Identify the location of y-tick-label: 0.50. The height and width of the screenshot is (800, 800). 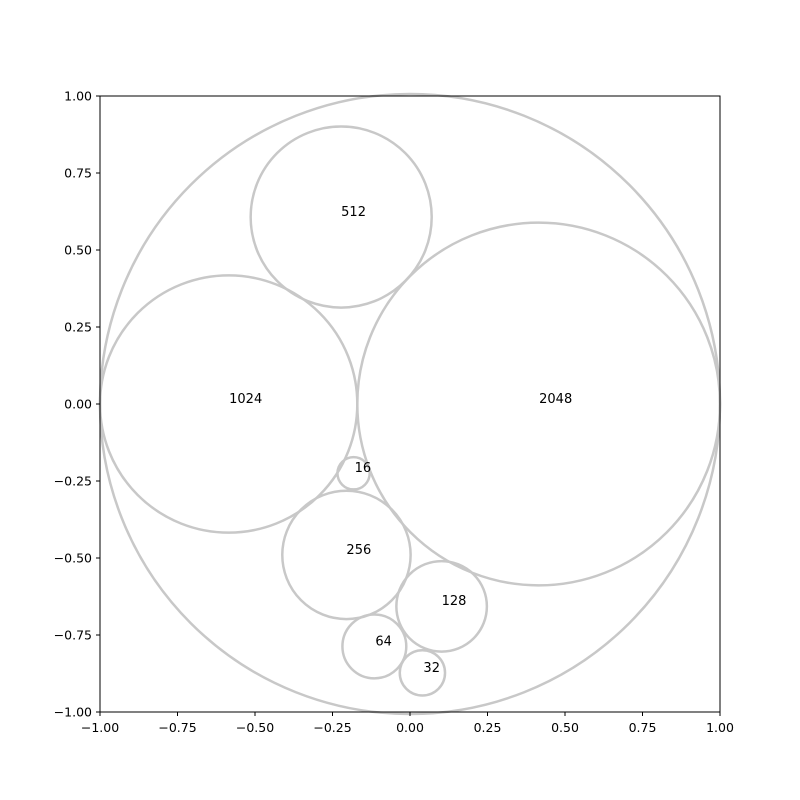
(78, 250).